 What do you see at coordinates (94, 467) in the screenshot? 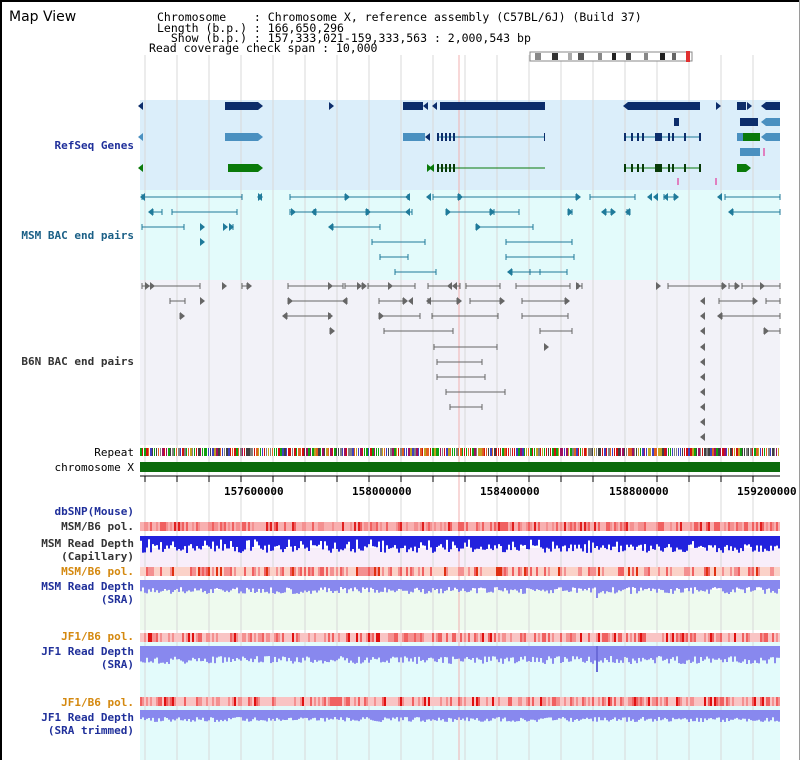
I see `track-label-chromosome: chromosome X` at bounding box center [94, 467].